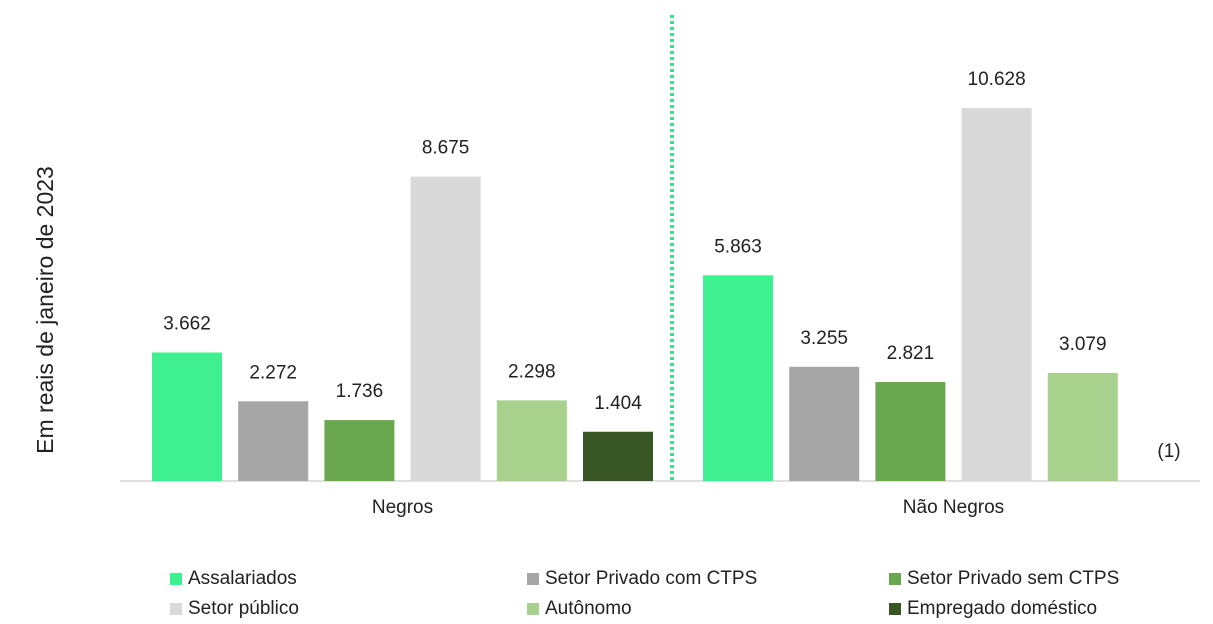 The height and width of the screenshot is (624, 1213). I want to click on data-label: 3.079, so click(1083, 344).